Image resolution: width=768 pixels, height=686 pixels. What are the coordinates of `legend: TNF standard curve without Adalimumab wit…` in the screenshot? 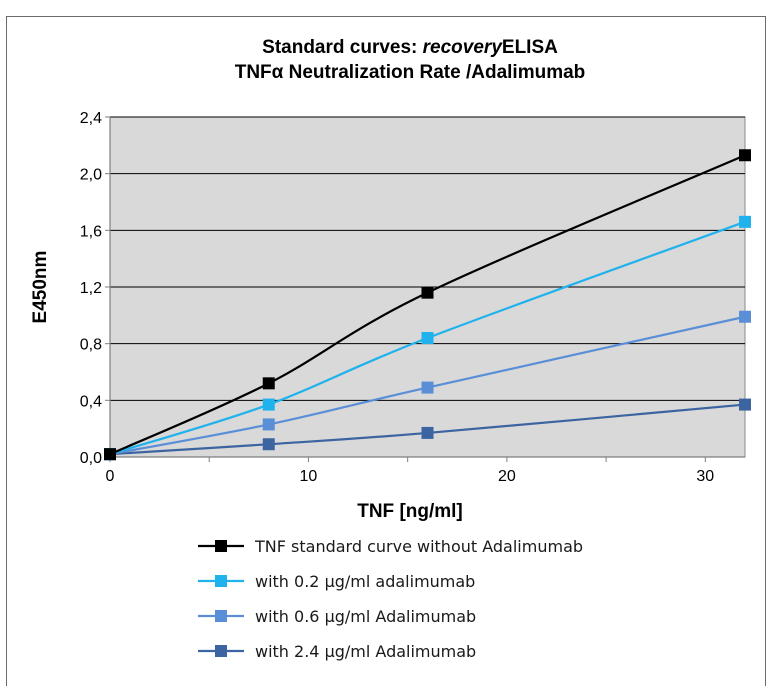 It's located at (390, 599).